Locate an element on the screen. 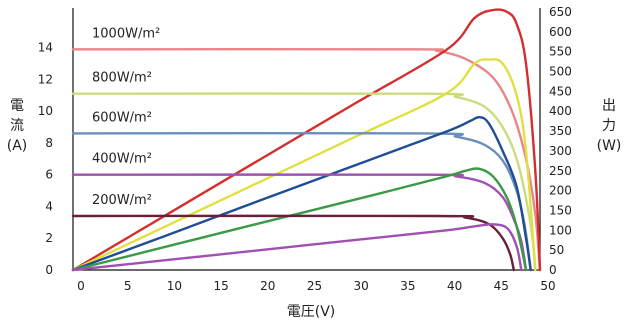 This screenshot has height=322, width=624. y-right-tick-label: 50 is located at coordinates (556, 250).